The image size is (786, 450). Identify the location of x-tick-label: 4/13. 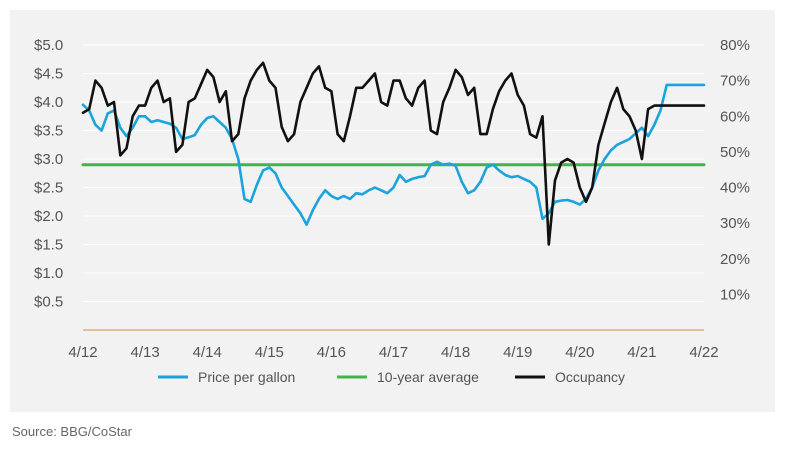
(144, 352).